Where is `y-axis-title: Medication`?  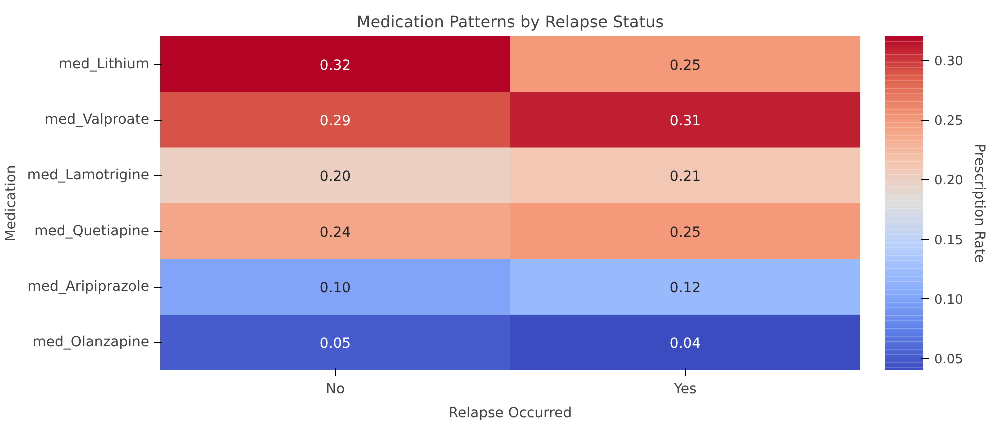
y-axis-title: Medication is located at coordinates (11, 203).